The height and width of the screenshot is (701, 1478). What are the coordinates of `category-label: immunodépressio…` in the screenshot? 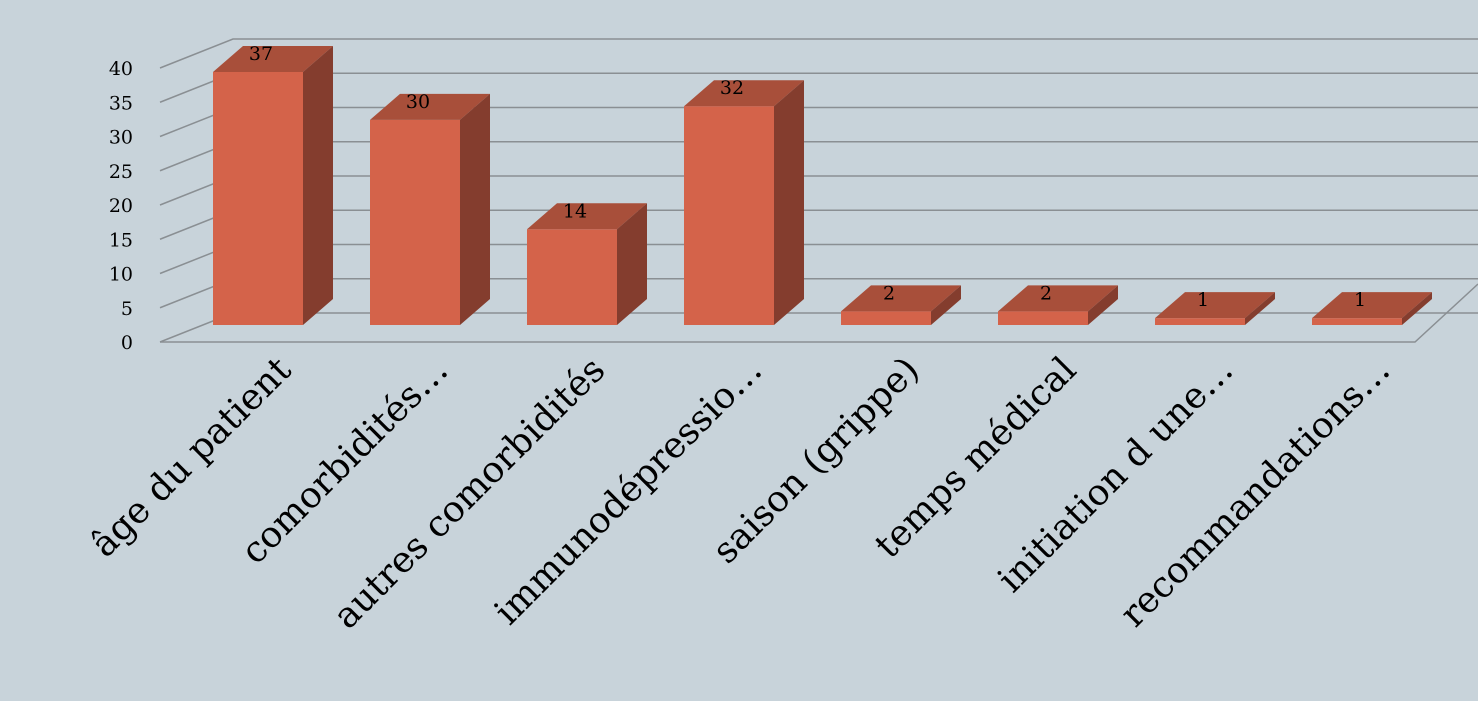 It's located at (628, 490).